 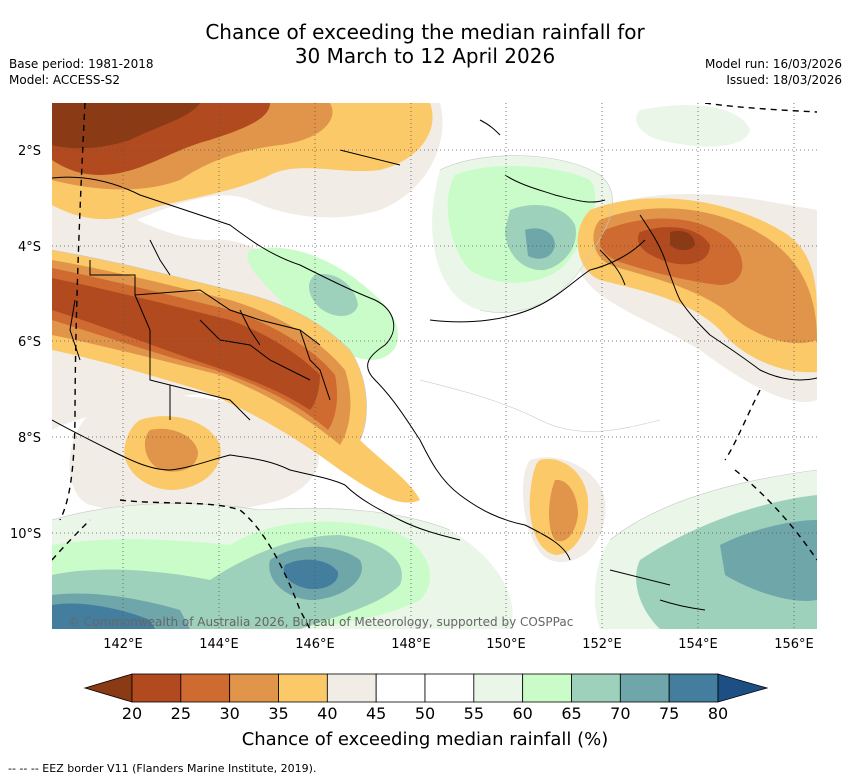 I want to click on latitude-labels: 2°S 4°S 6°S 8°S 10°S, so click(x=25, y=343).